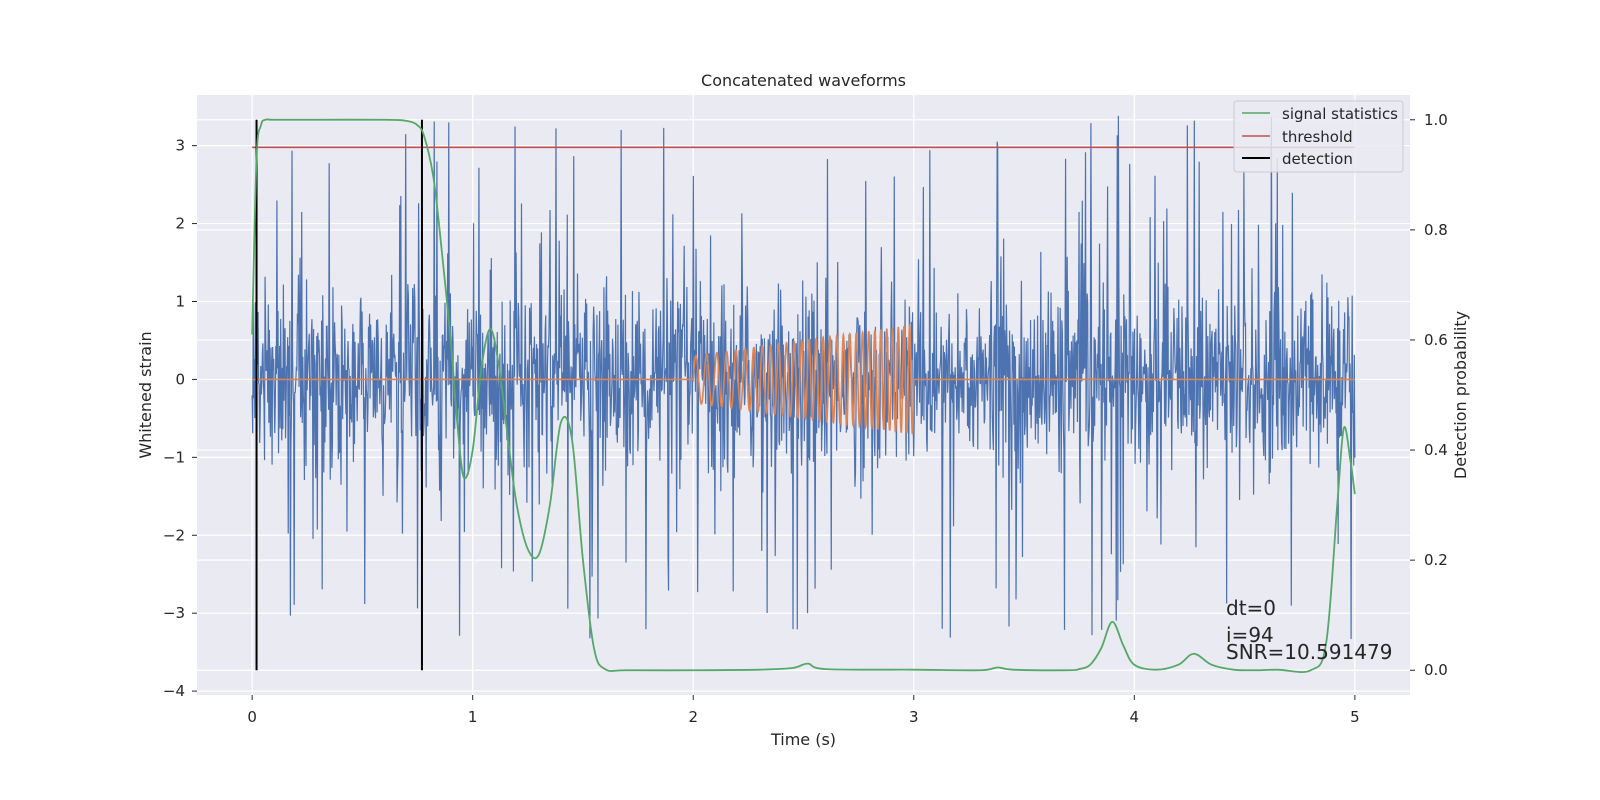 Image resolution: width=1600 pixels, height=800 pixels. I want to click on x-tick-label: 5, so click(1355, 717).